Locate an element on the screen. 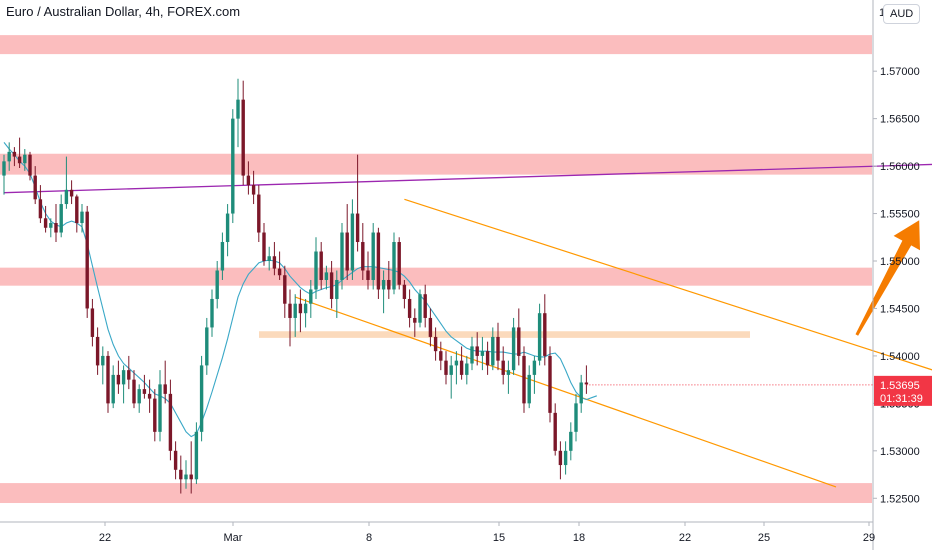  purple-trendline is located at coordinates (467, 176).